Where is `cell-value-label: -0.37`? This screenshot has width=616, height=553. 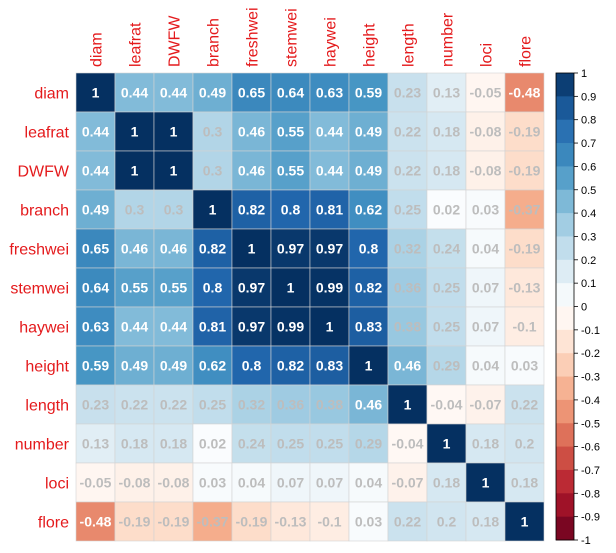
cell-value-label: -0.37 is located at coordinates (525, 210).